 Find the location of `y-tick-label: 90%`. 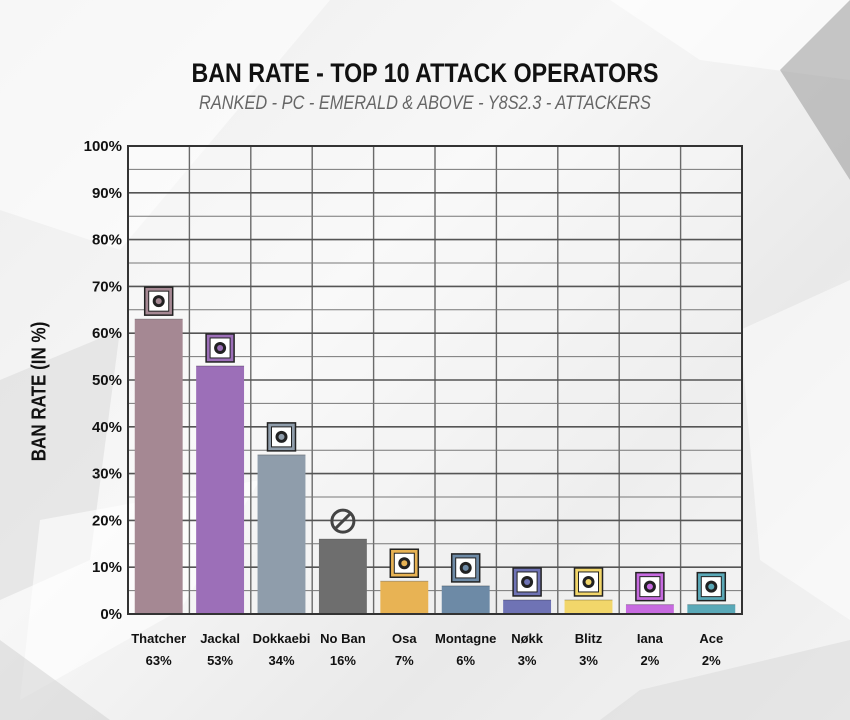

y-tick-label: 90% is located at coordinates (107, 193).